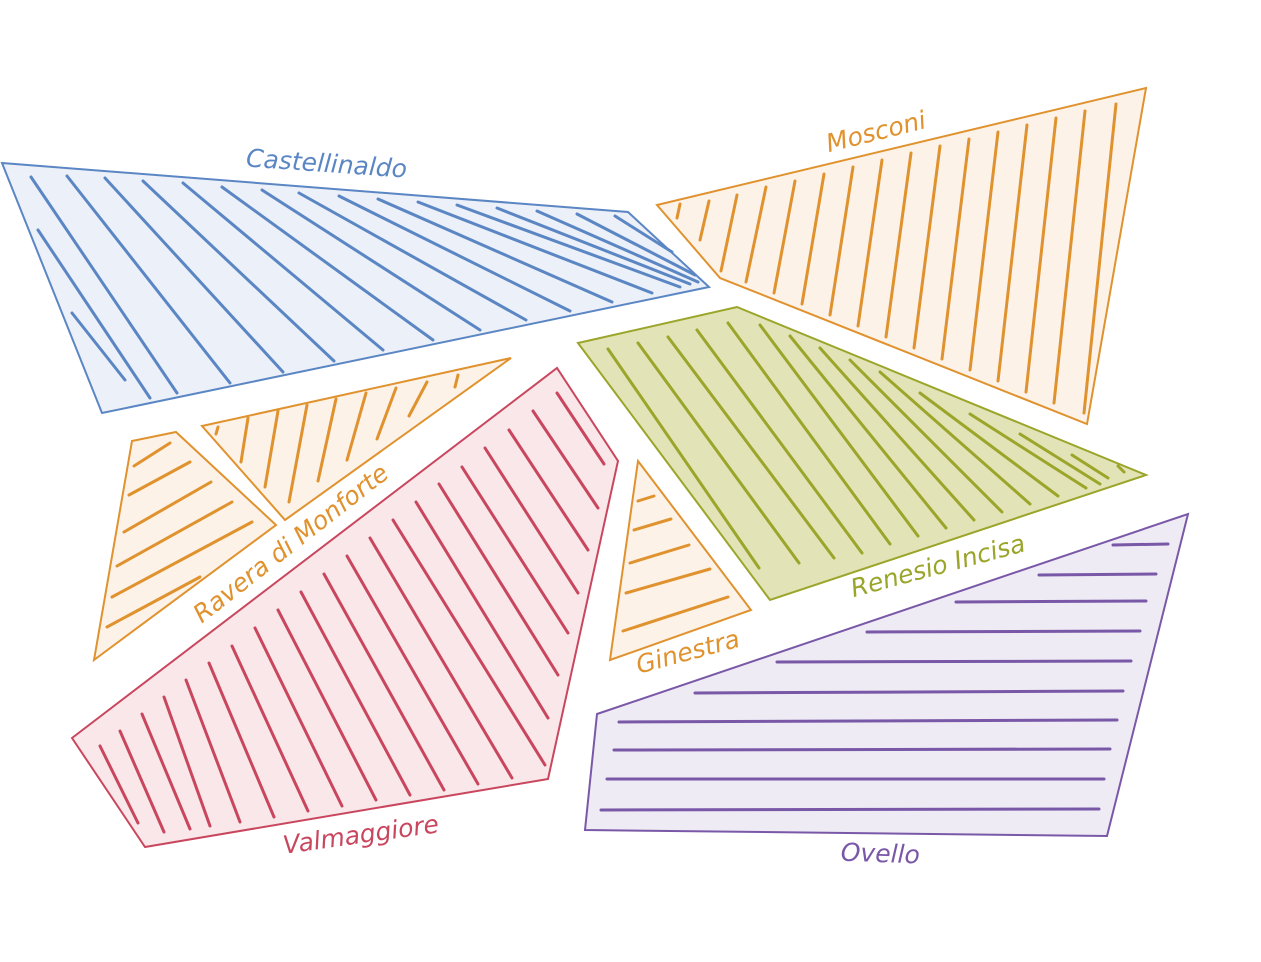 Image resolution: width=1261 pixels, height=962 pixels. Describe the element at coordinates (866, 445) in the screenshot. I see `hatch-renesio-incisa` at that location.